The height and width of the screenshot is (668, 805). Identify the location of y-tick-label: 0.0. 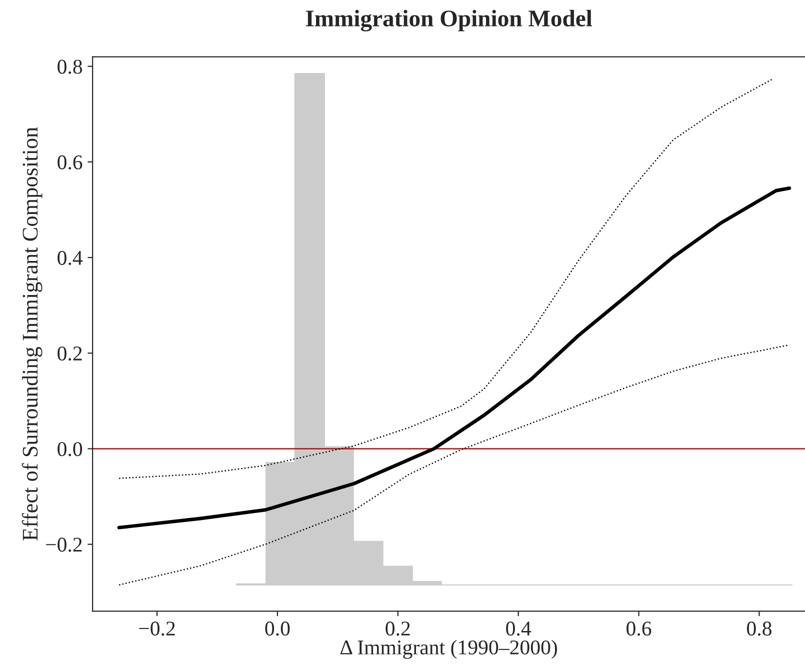
(70, 449).